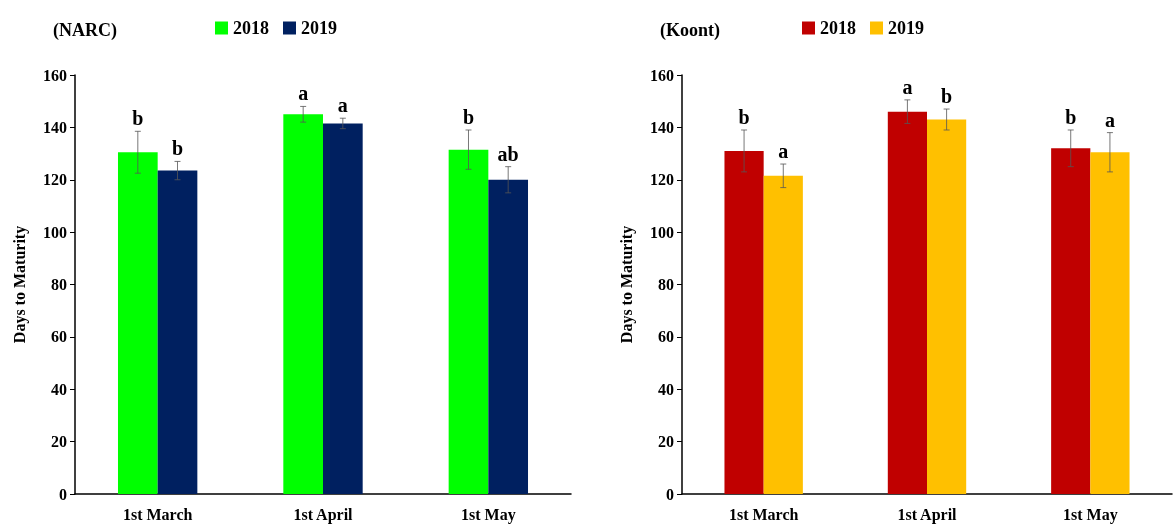 The image size is (1174, 529). I want to click on chart-title: (NARC), so click(85, 30).